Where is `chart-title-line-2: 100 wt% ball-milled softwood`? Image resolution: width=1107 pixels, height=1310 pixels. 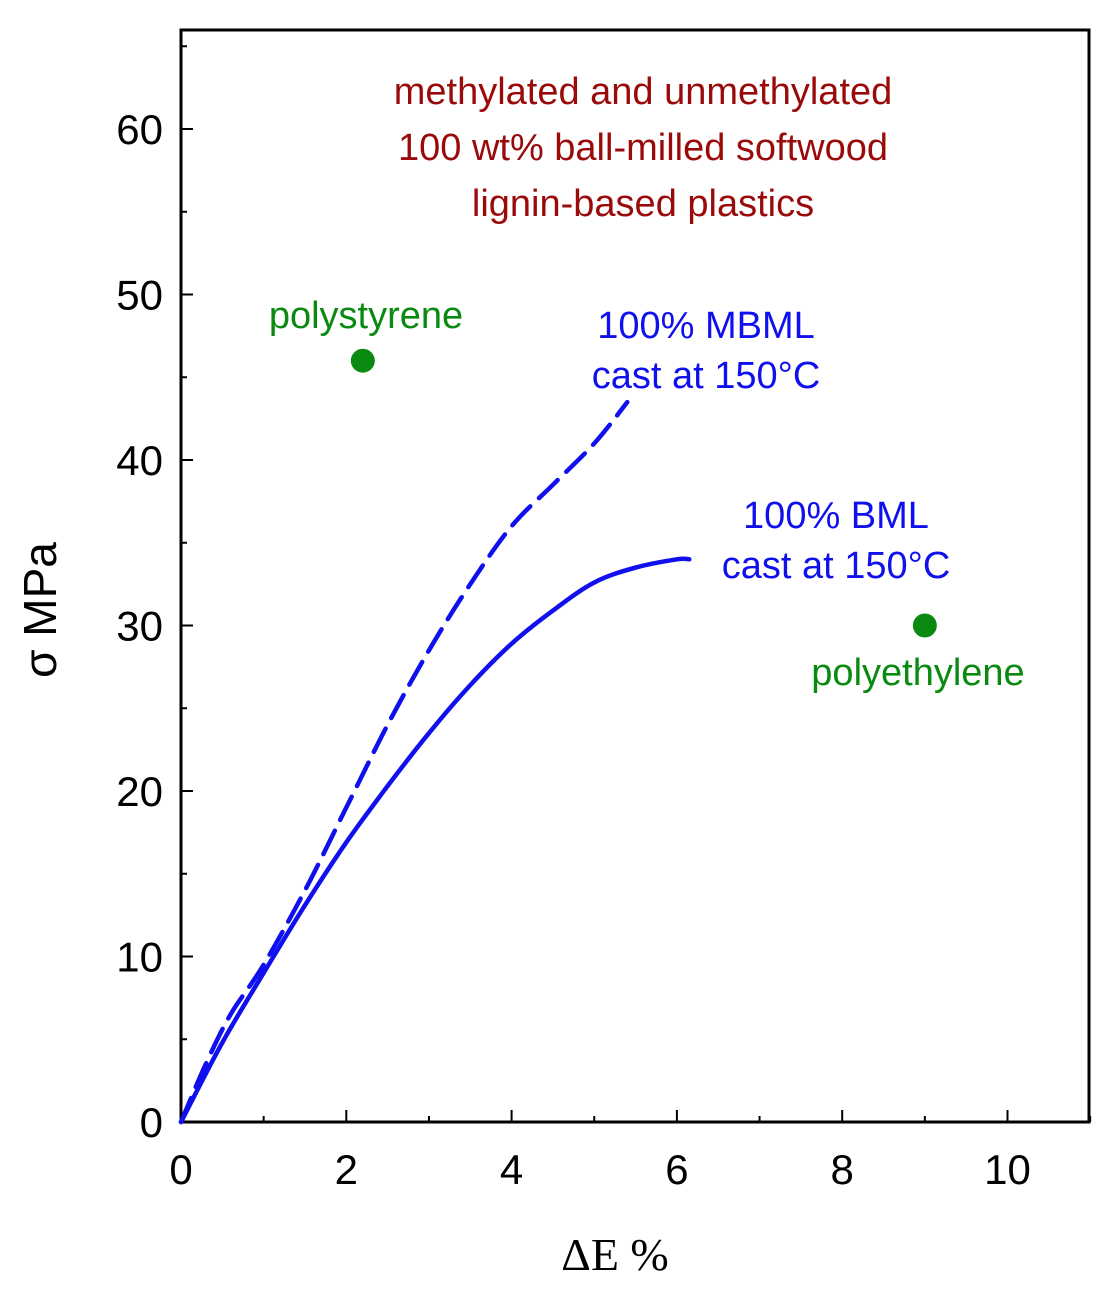 chart-title-line-2: 100 wt% ball-milled softwood is located at coordinates (643, 148).